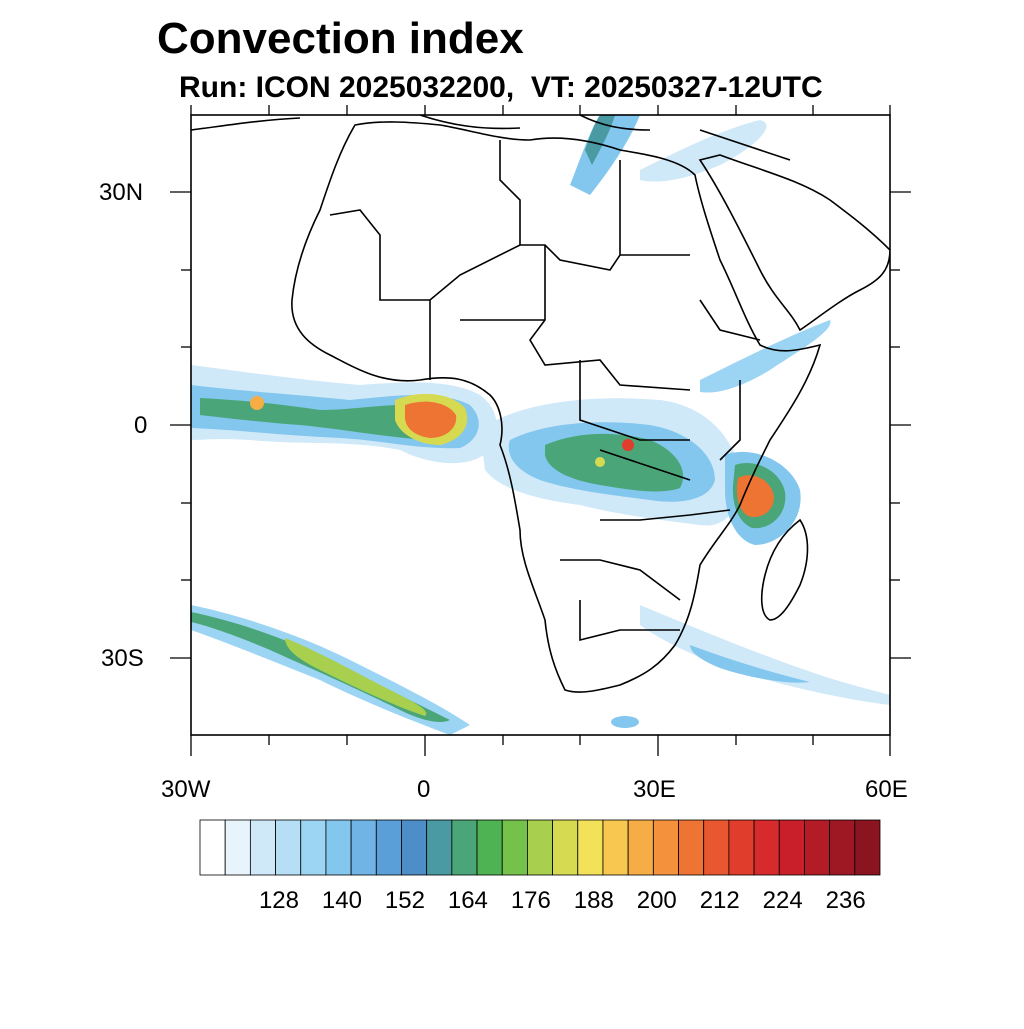 This screenshot has height=1029, width=1024. Describe the element at coordinates (122, 658) in the screenshot. I see `lat-tick-label: 30S` at that location.